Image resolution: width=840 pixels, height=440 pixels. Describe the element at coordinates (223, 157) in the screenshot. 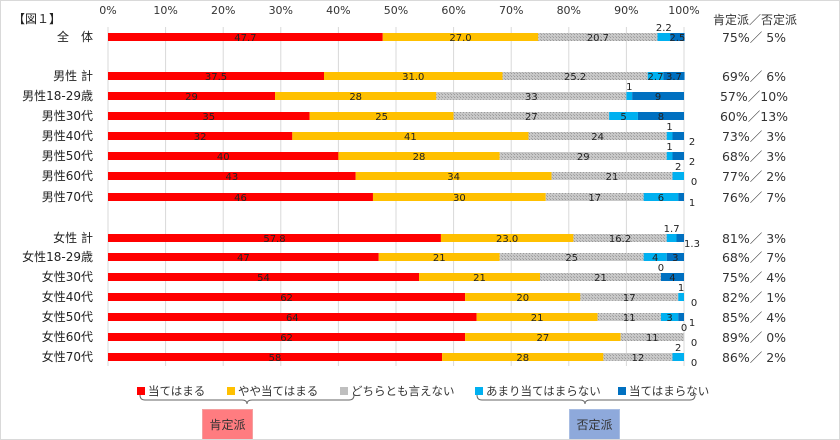

I see `data-label: 40` at that location.